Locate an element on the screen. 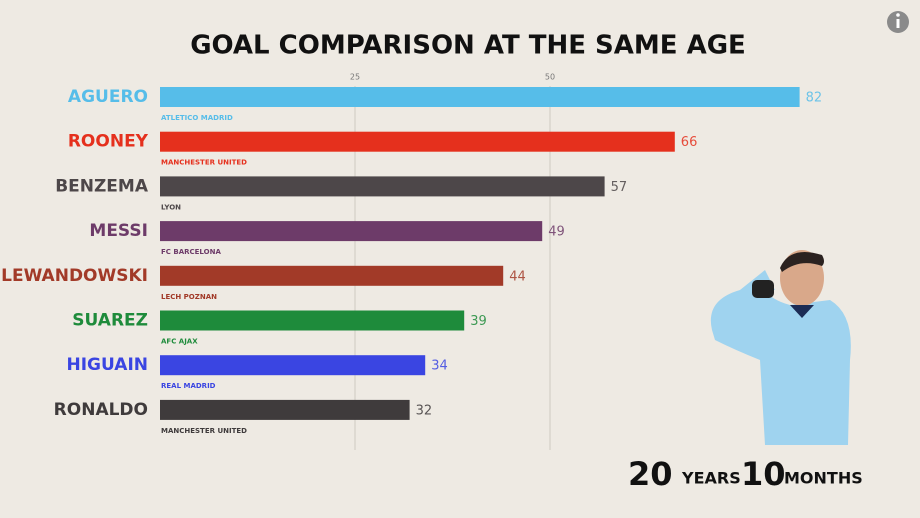  x-tick-label: 50 is located at coordinates (550, 77).